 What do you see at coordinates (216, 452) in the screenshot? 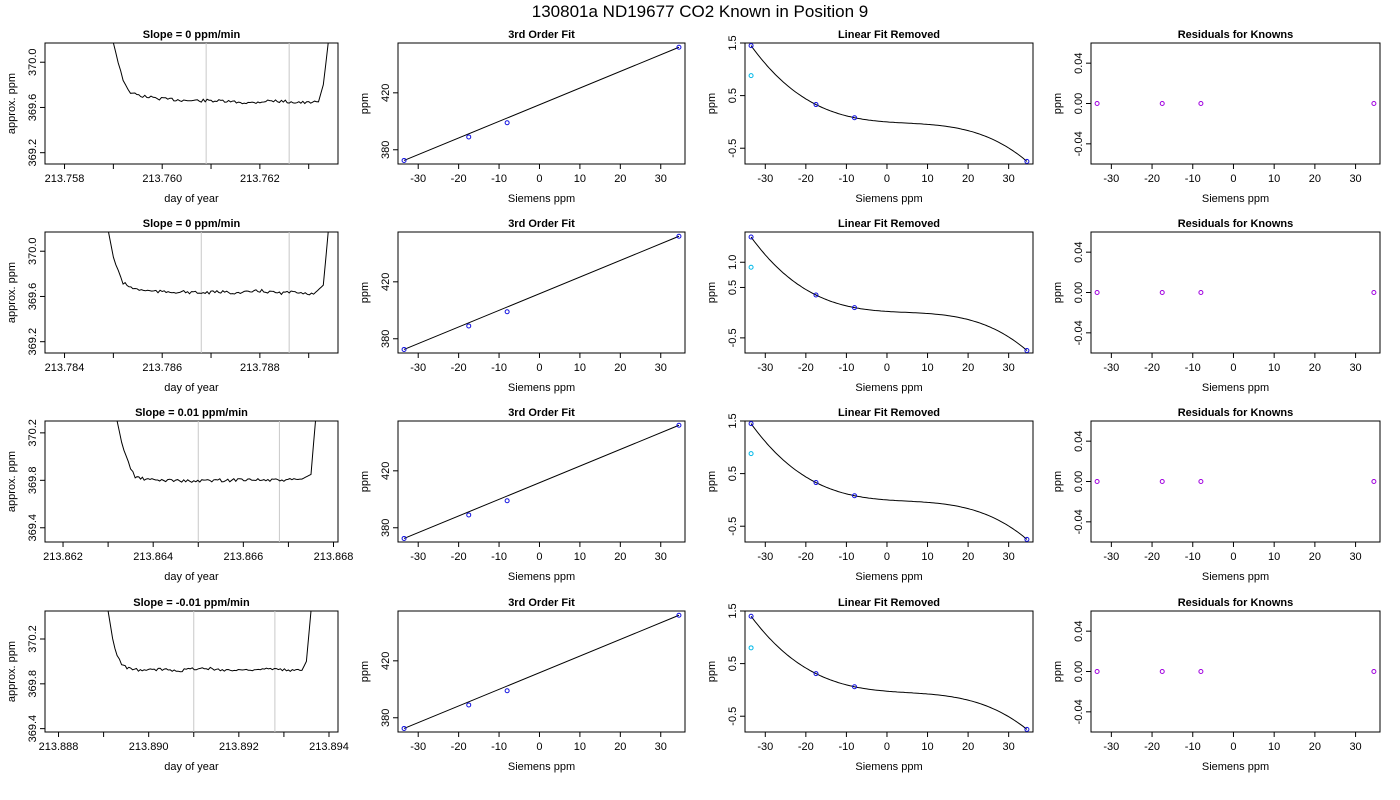
I see `row3-timeseries-trace` at bounding box center [216, 452].